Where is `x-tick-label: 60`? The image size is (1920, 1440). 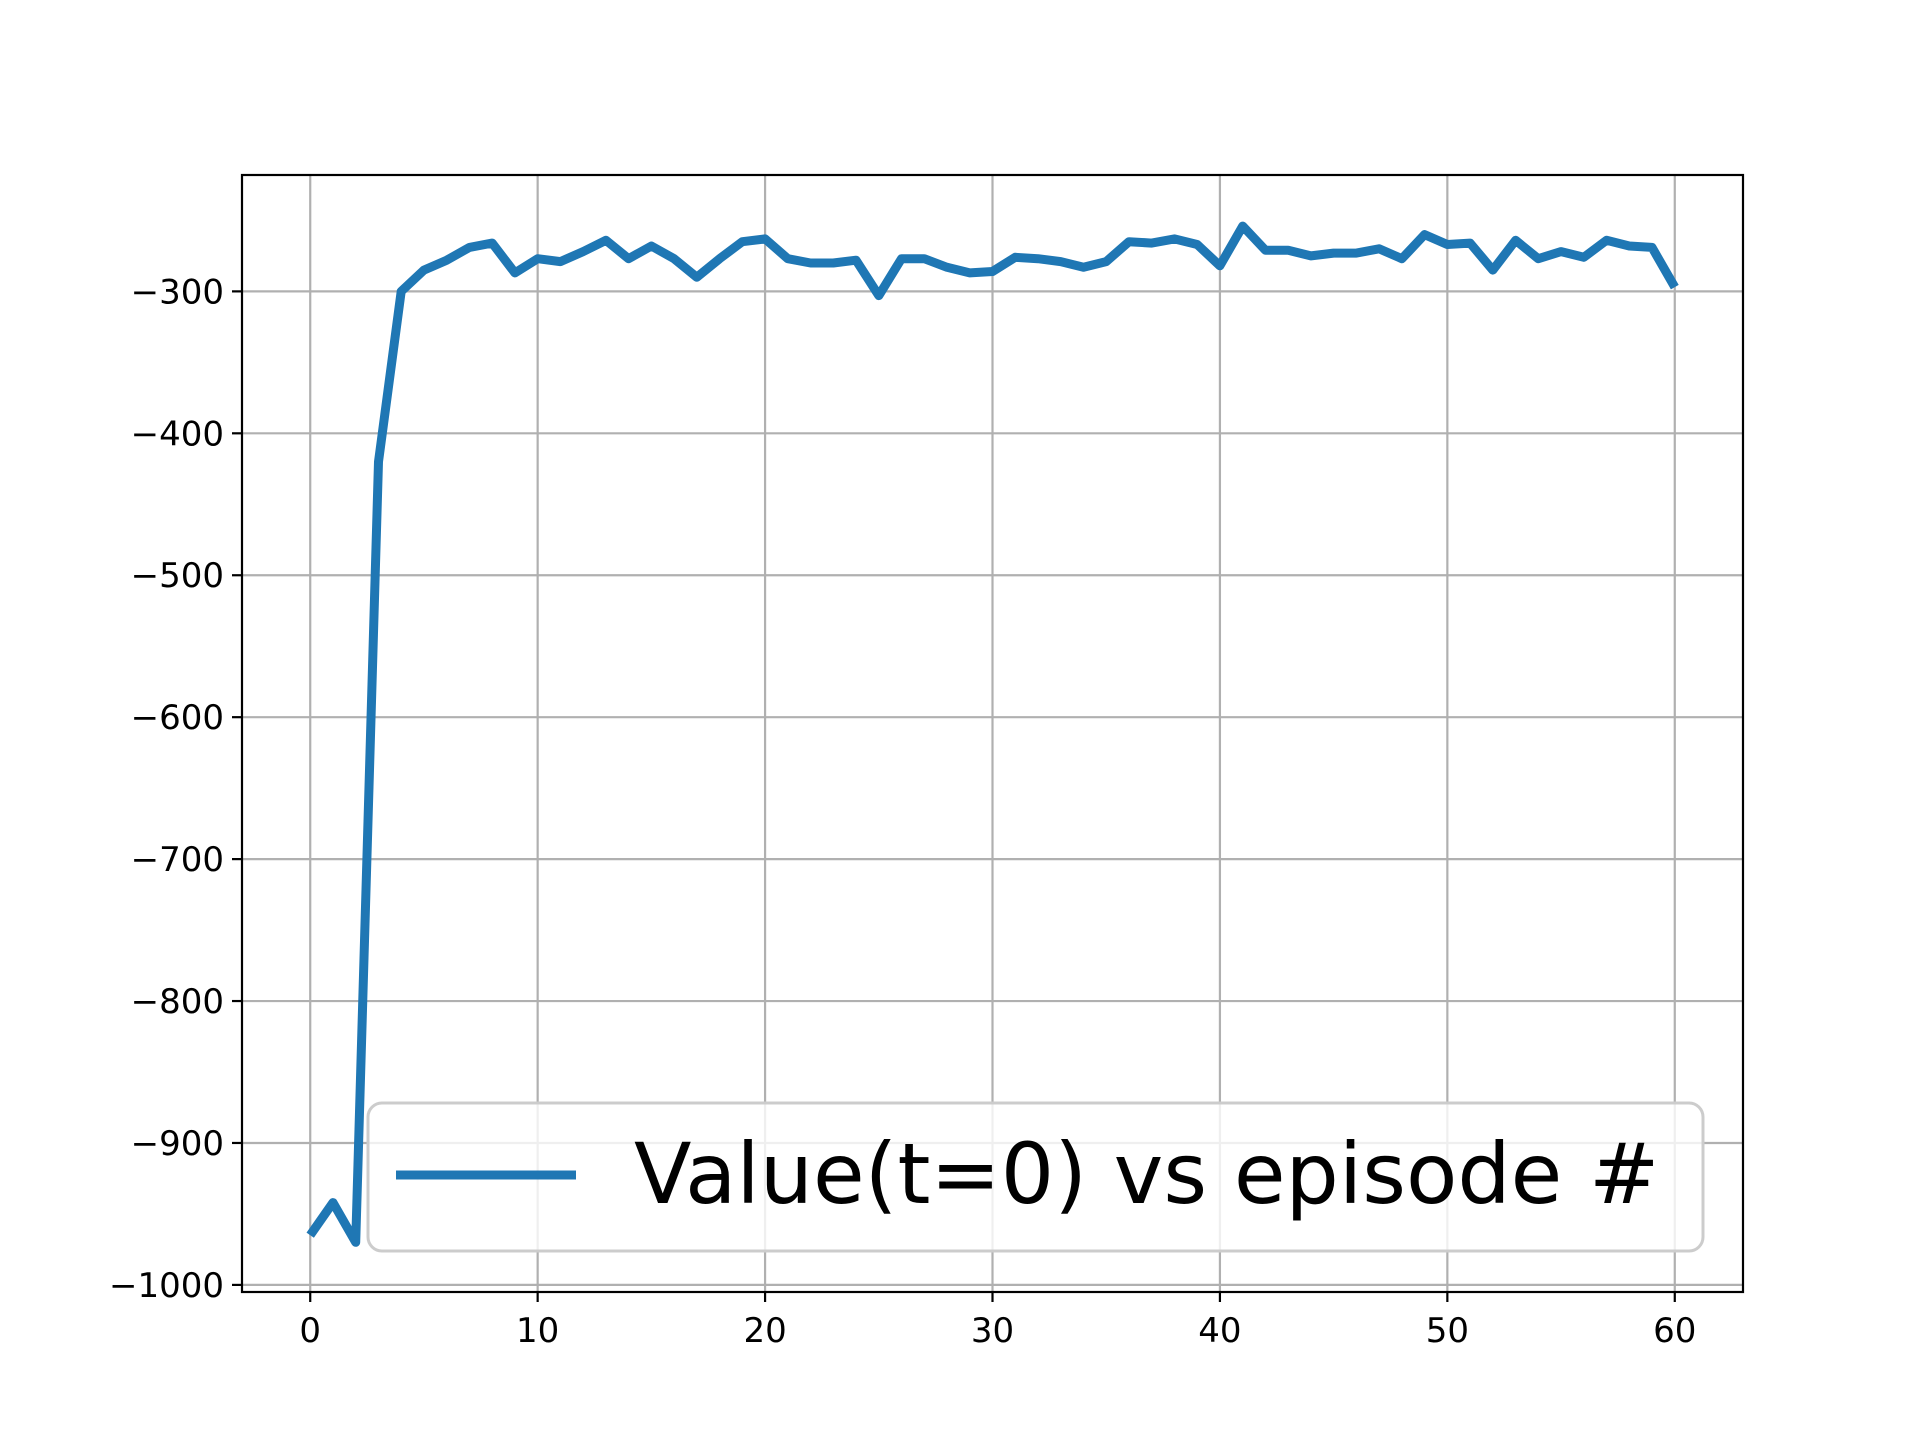 x-tick-label: 60 is located at coordinates (1674, 1331).